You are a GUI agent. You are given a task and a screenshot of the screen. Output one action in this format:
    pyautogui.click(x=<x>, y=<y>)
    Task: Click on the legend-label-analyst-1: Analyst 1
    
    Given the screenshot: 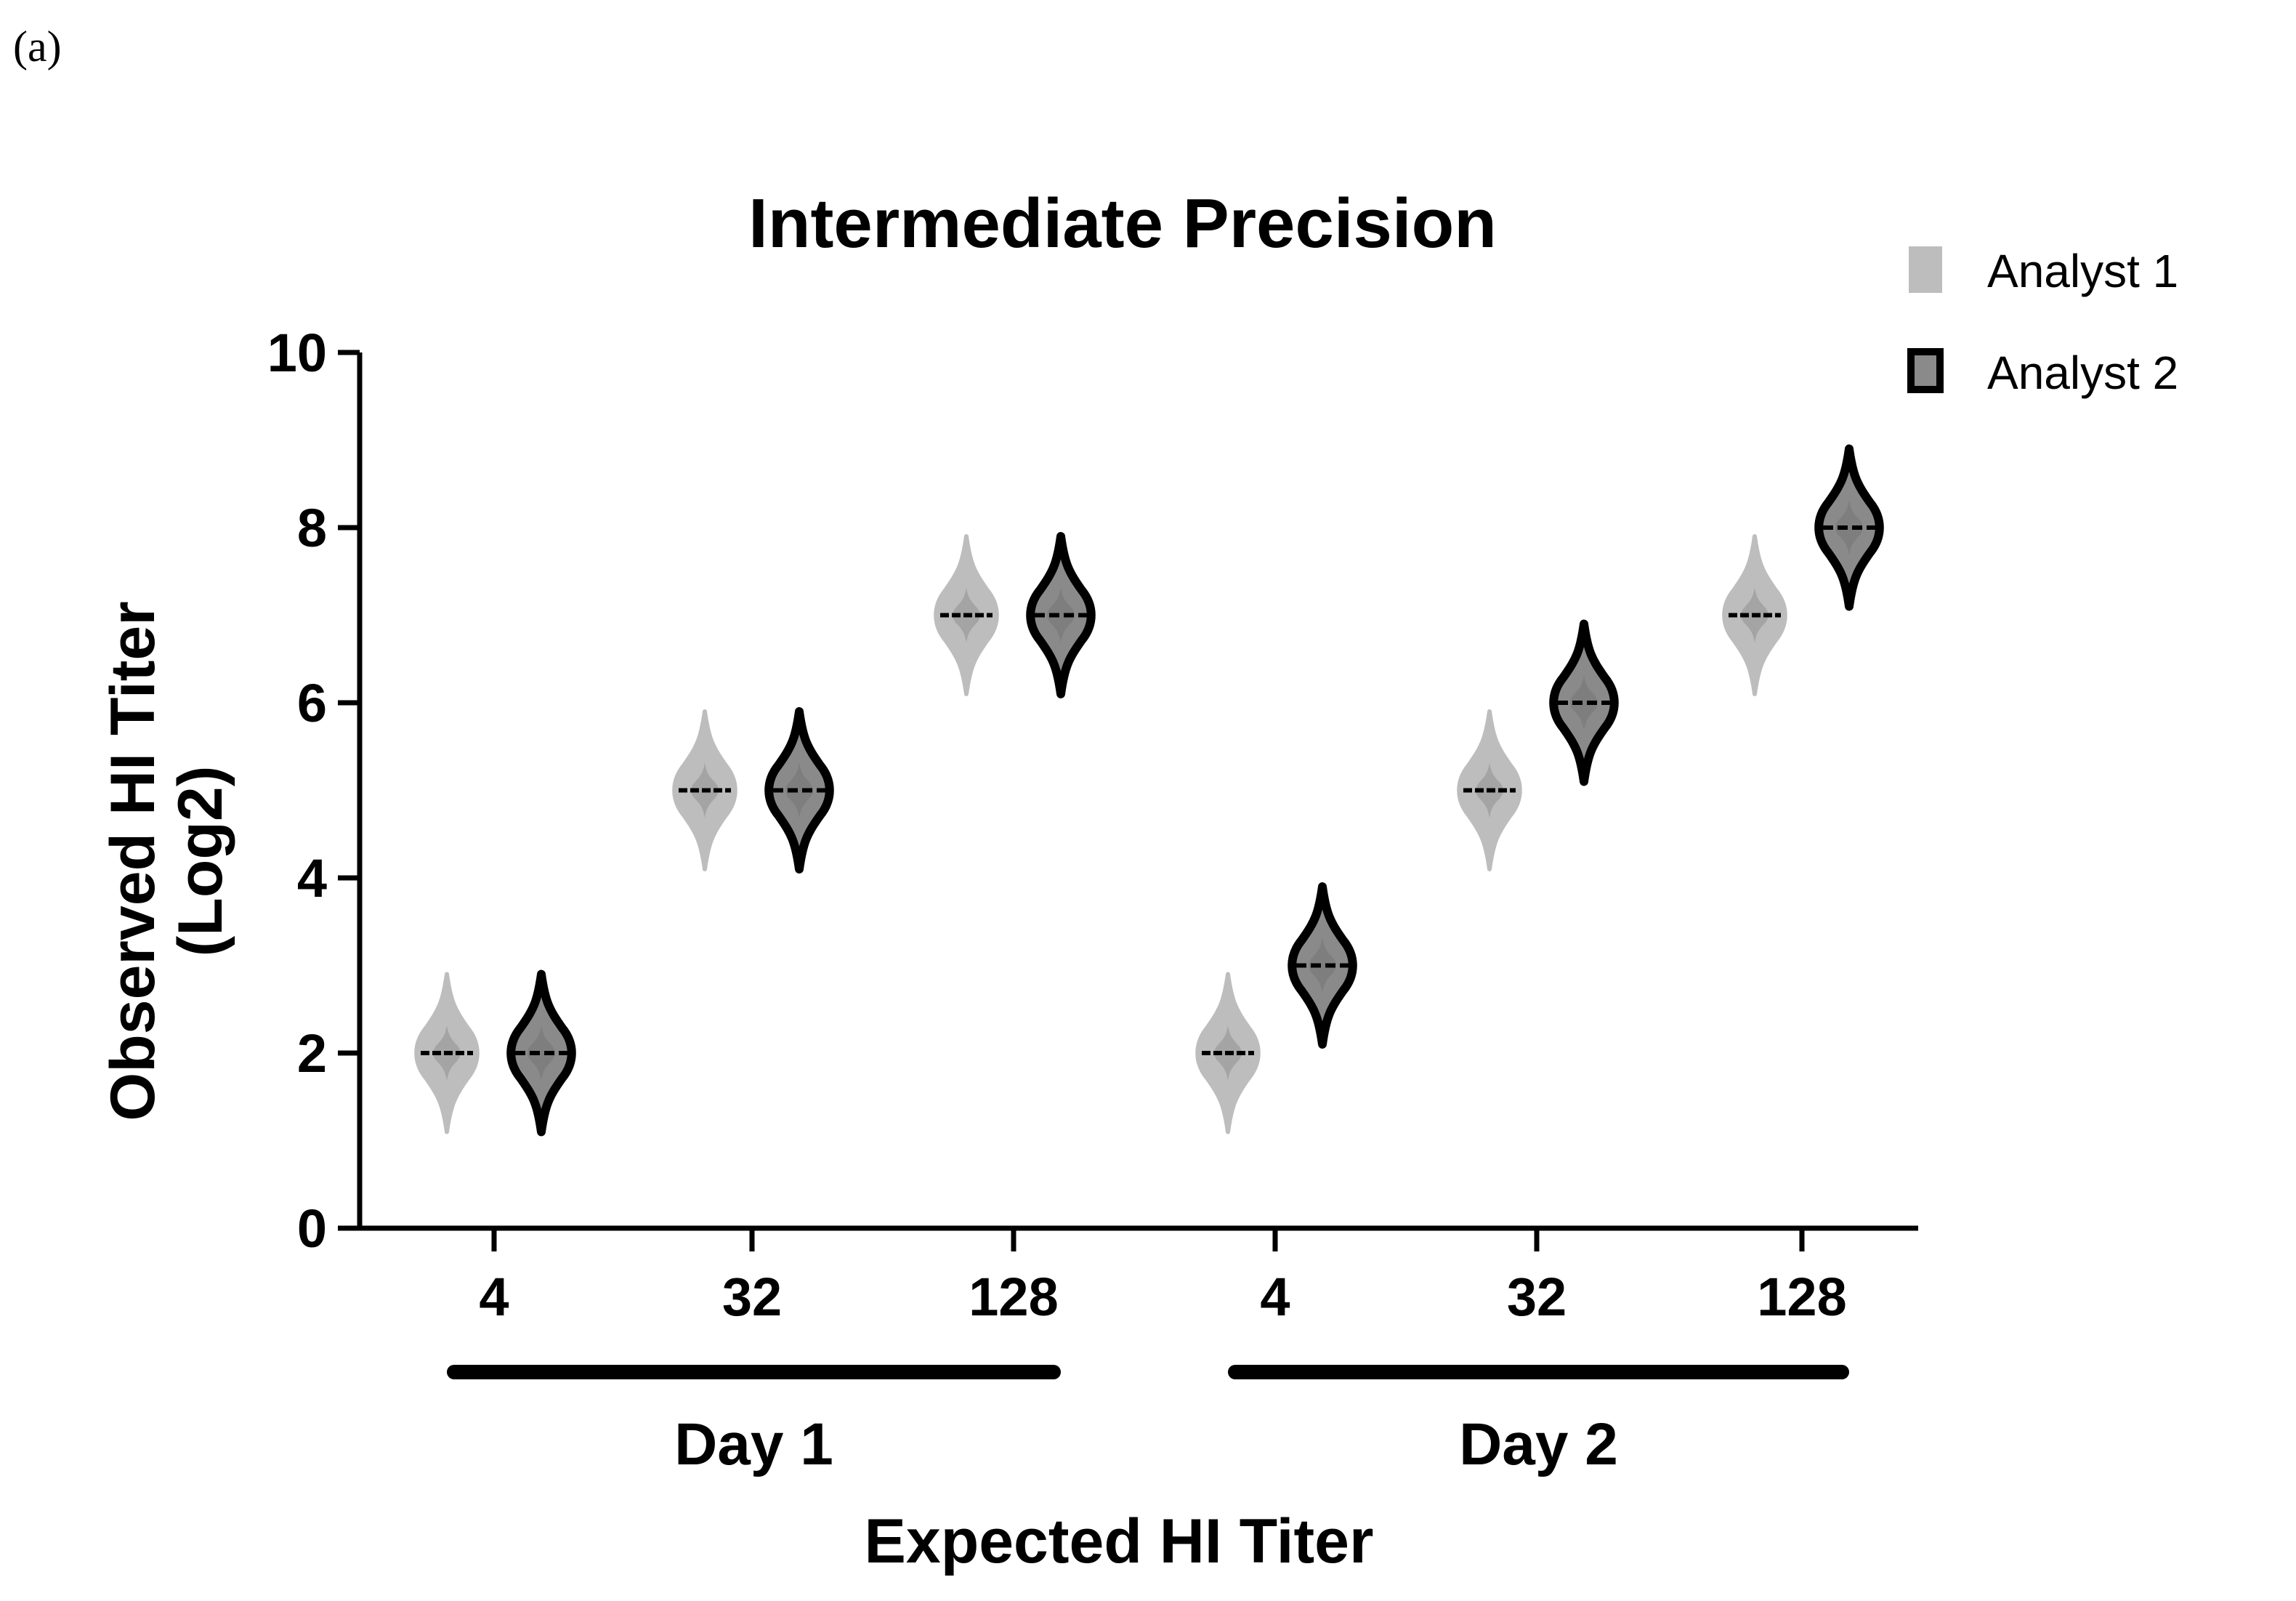 What is the action you would take?
    pyautogui.click(x=2082, y=271)
    